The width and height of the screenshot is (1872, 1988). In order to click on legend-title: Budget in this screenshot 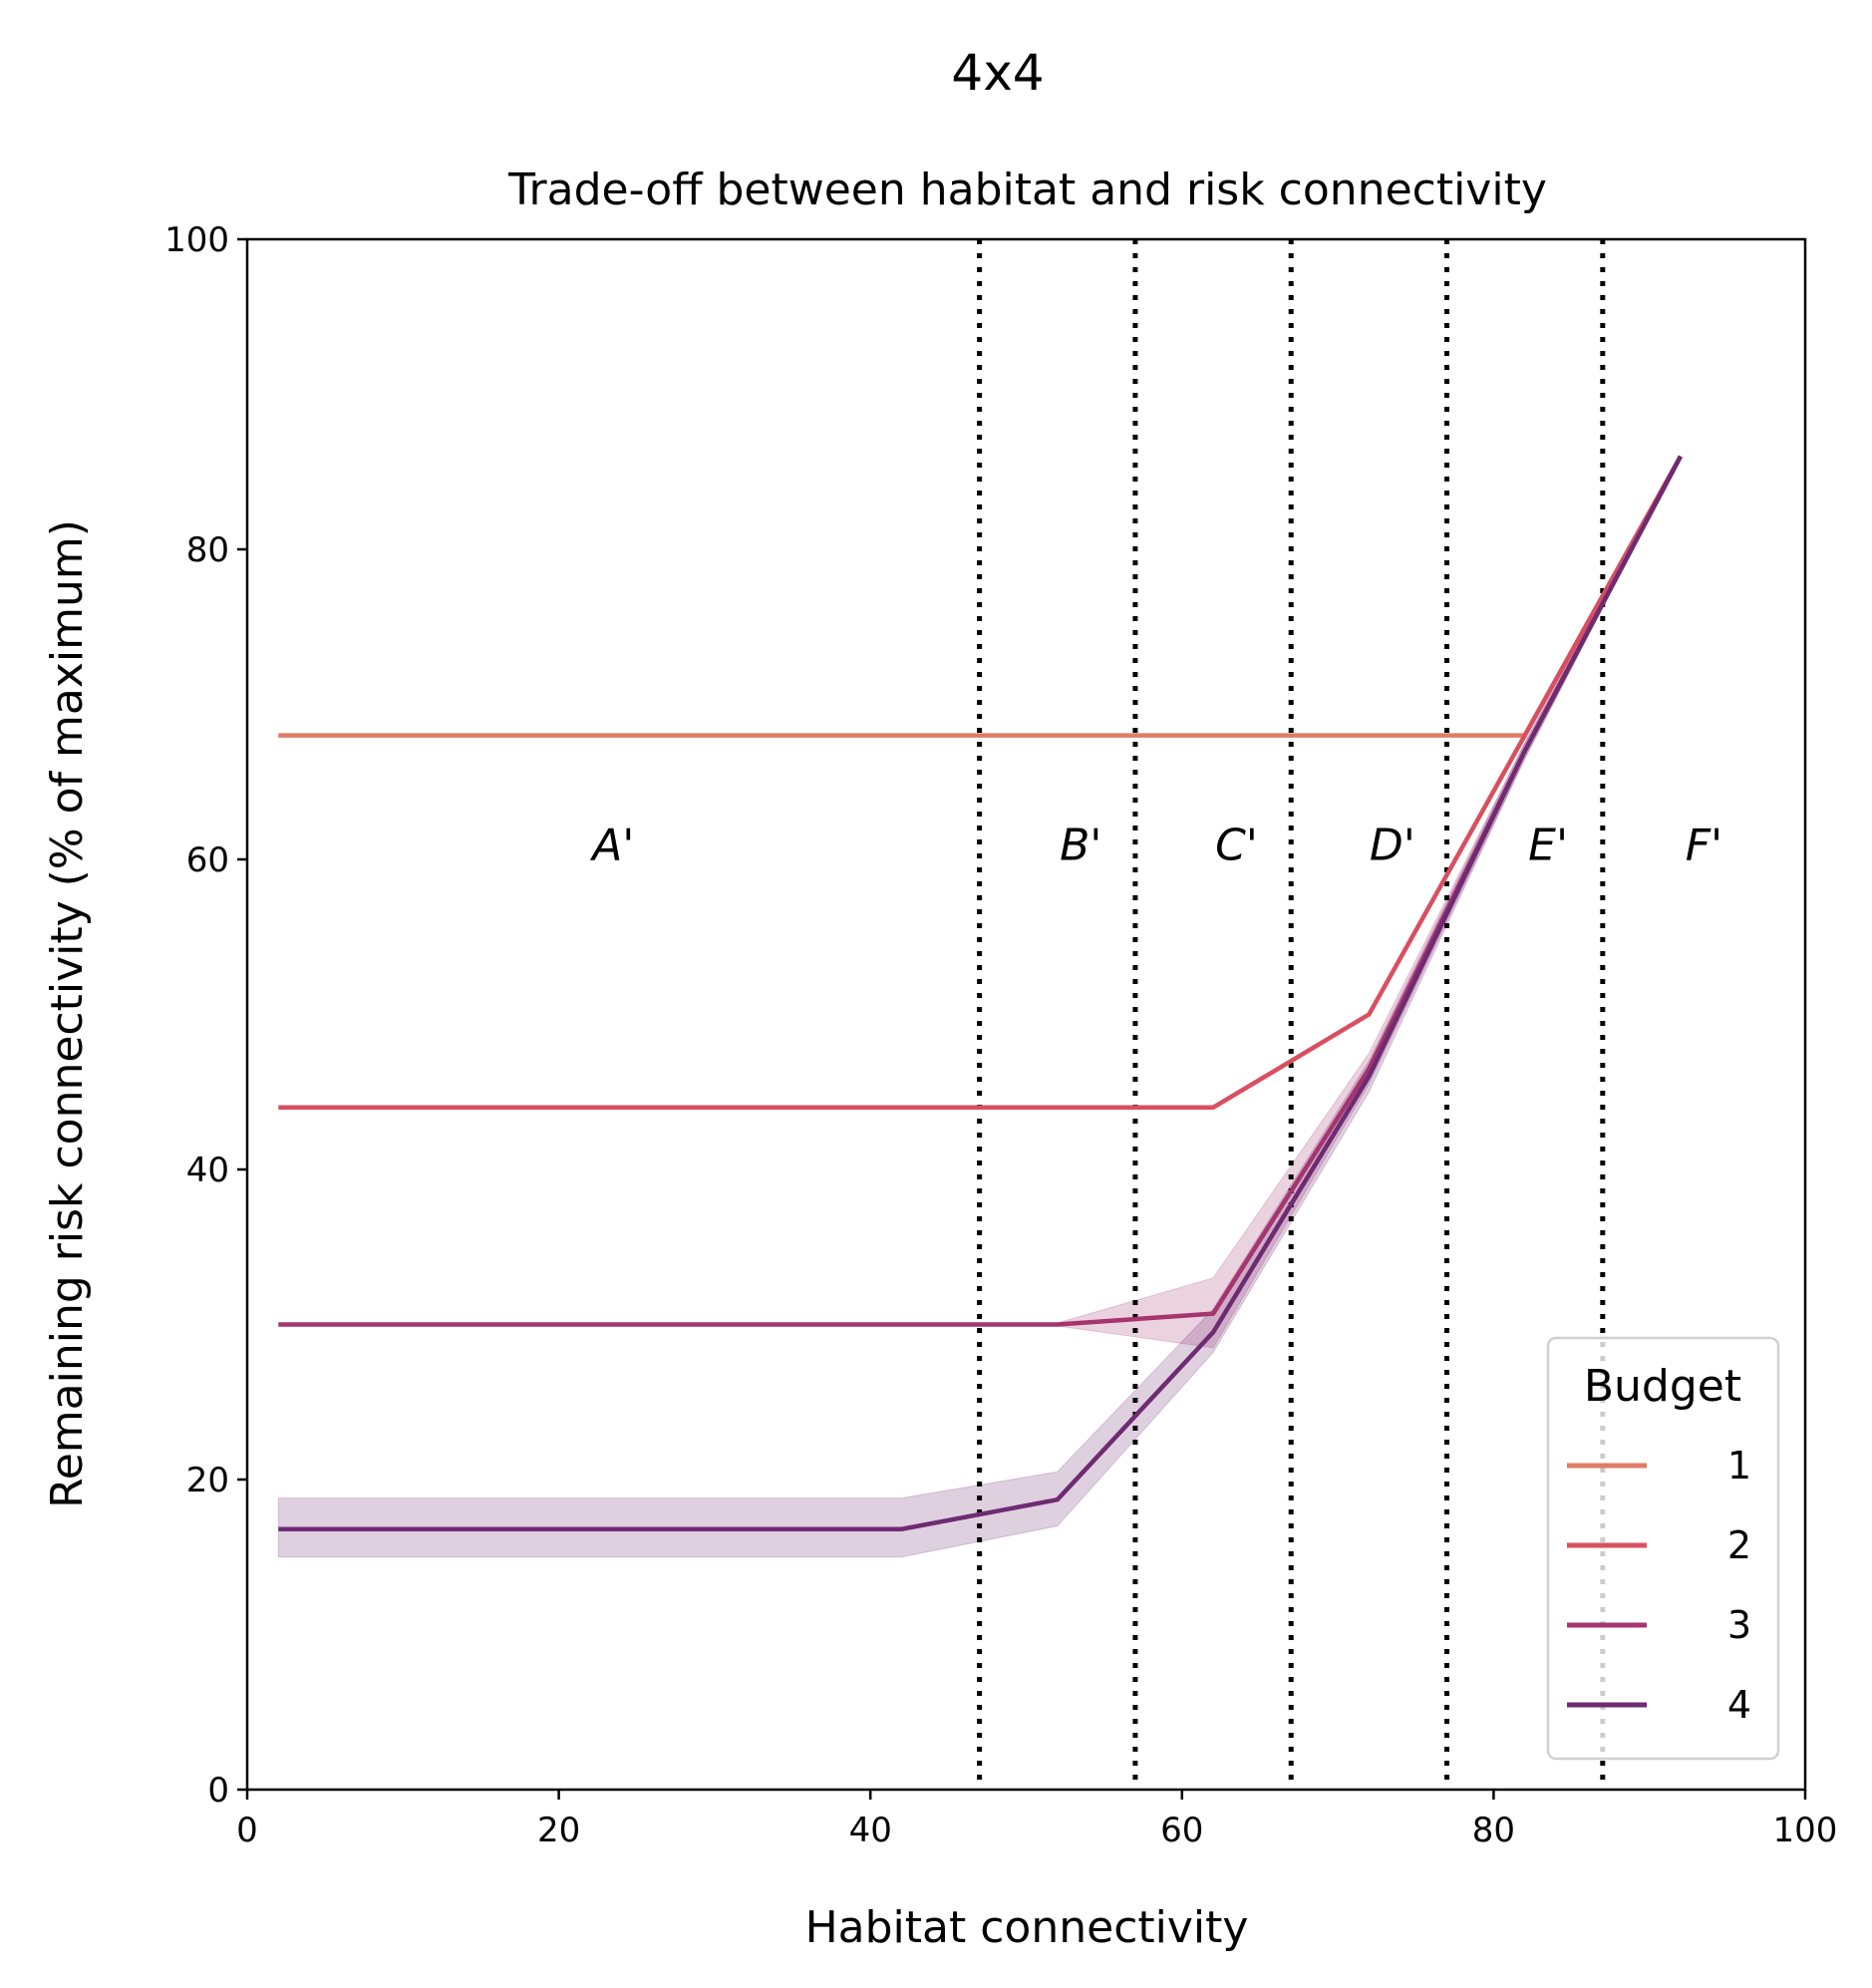, I will do `click(1662, 1386)`.